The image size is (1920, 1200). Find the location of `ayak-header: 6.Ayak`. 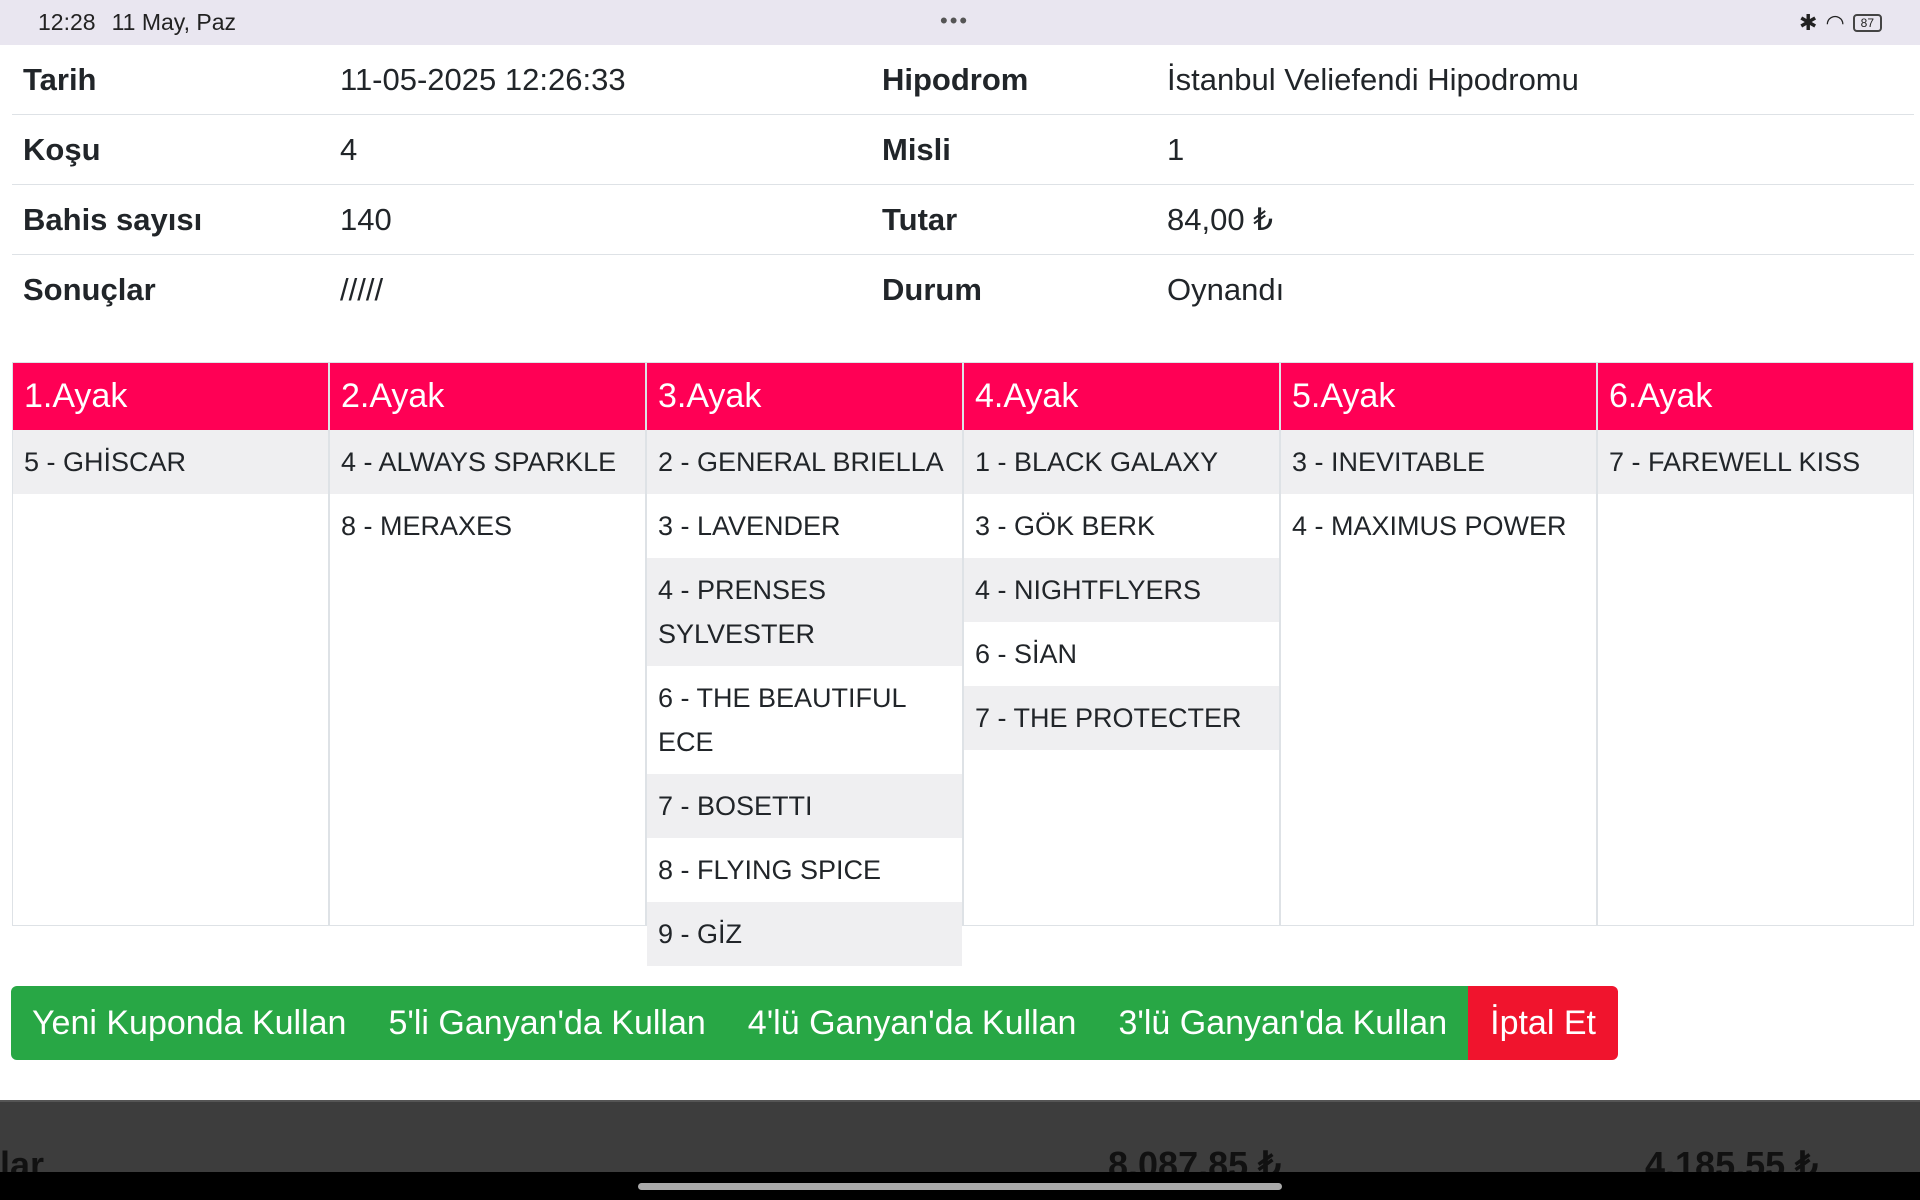

ayak-header: 6.Ayak is located at coordinates (1755, 396).